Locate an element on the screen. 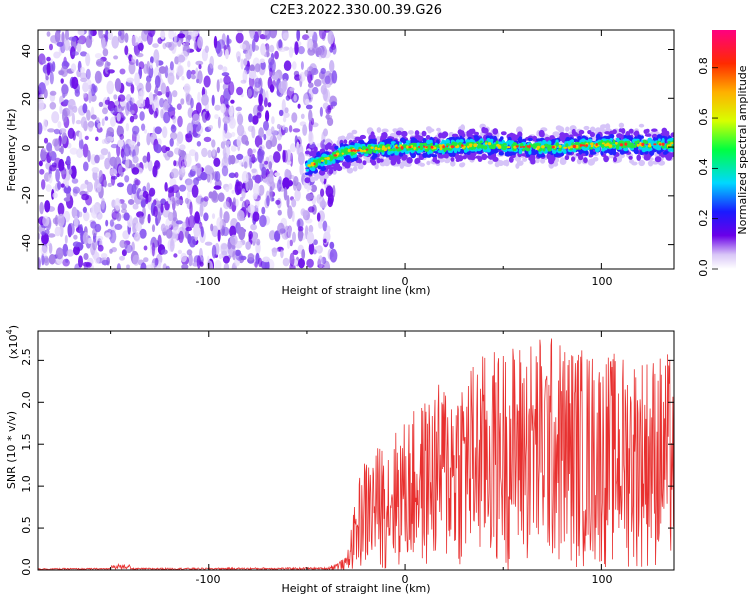 The image size is (750, 600). bottom-y-tick-label: 2.5 is located at coordinates (26, 357).